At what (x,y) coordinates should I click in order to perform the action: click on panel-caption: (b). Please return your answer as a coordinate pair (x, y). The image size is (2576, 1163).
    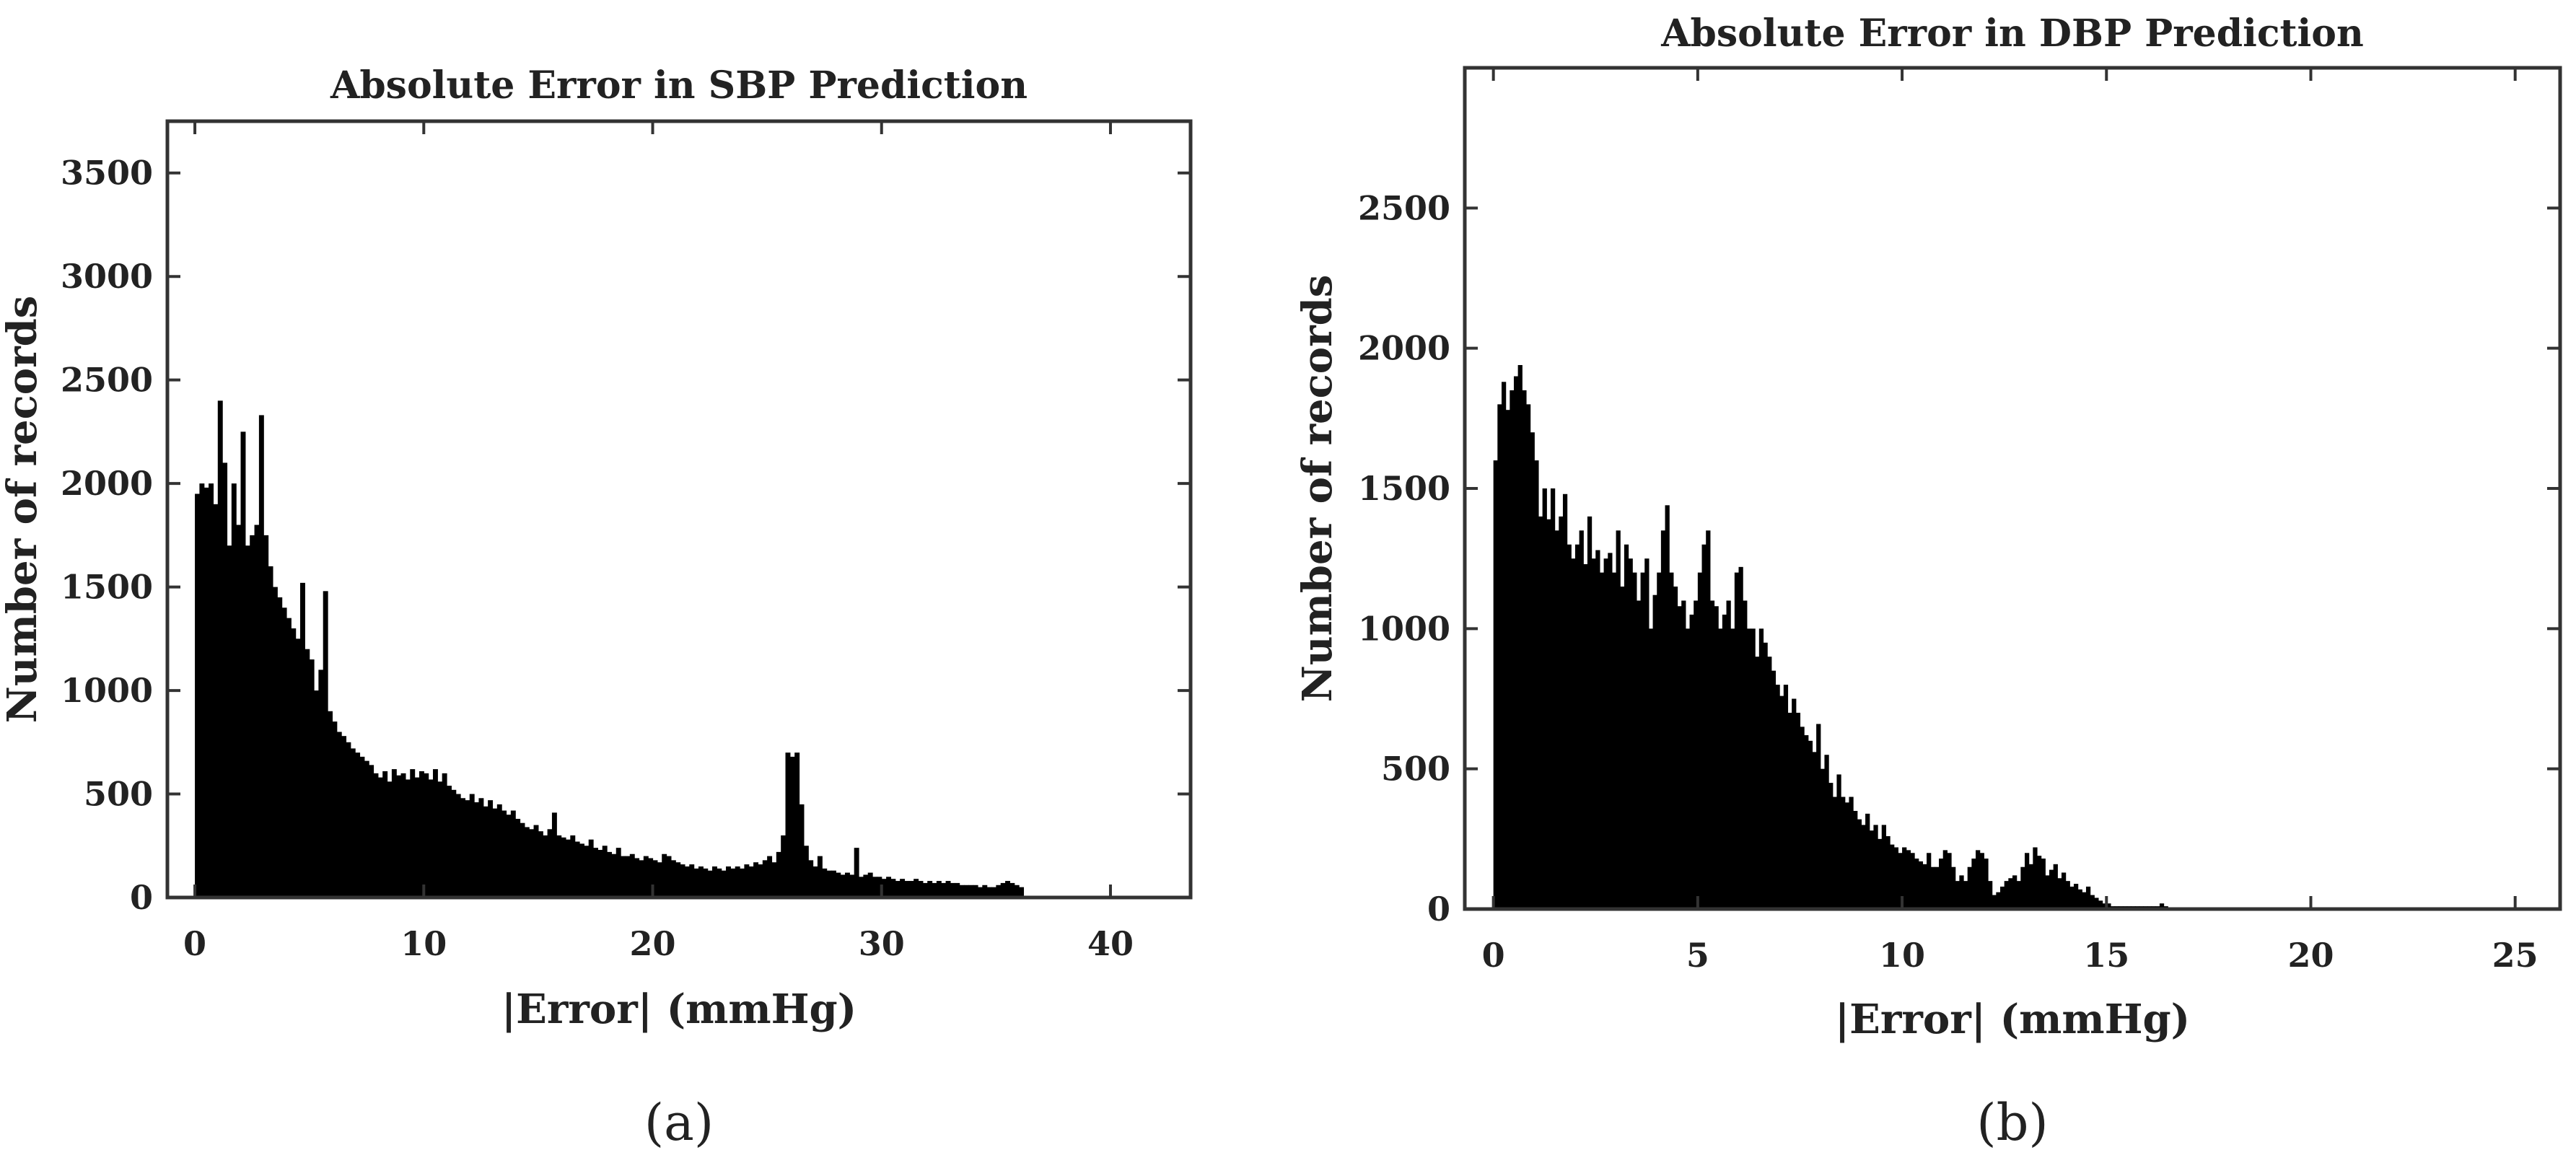
    Looking at the image, I should click on (2012, 1122).